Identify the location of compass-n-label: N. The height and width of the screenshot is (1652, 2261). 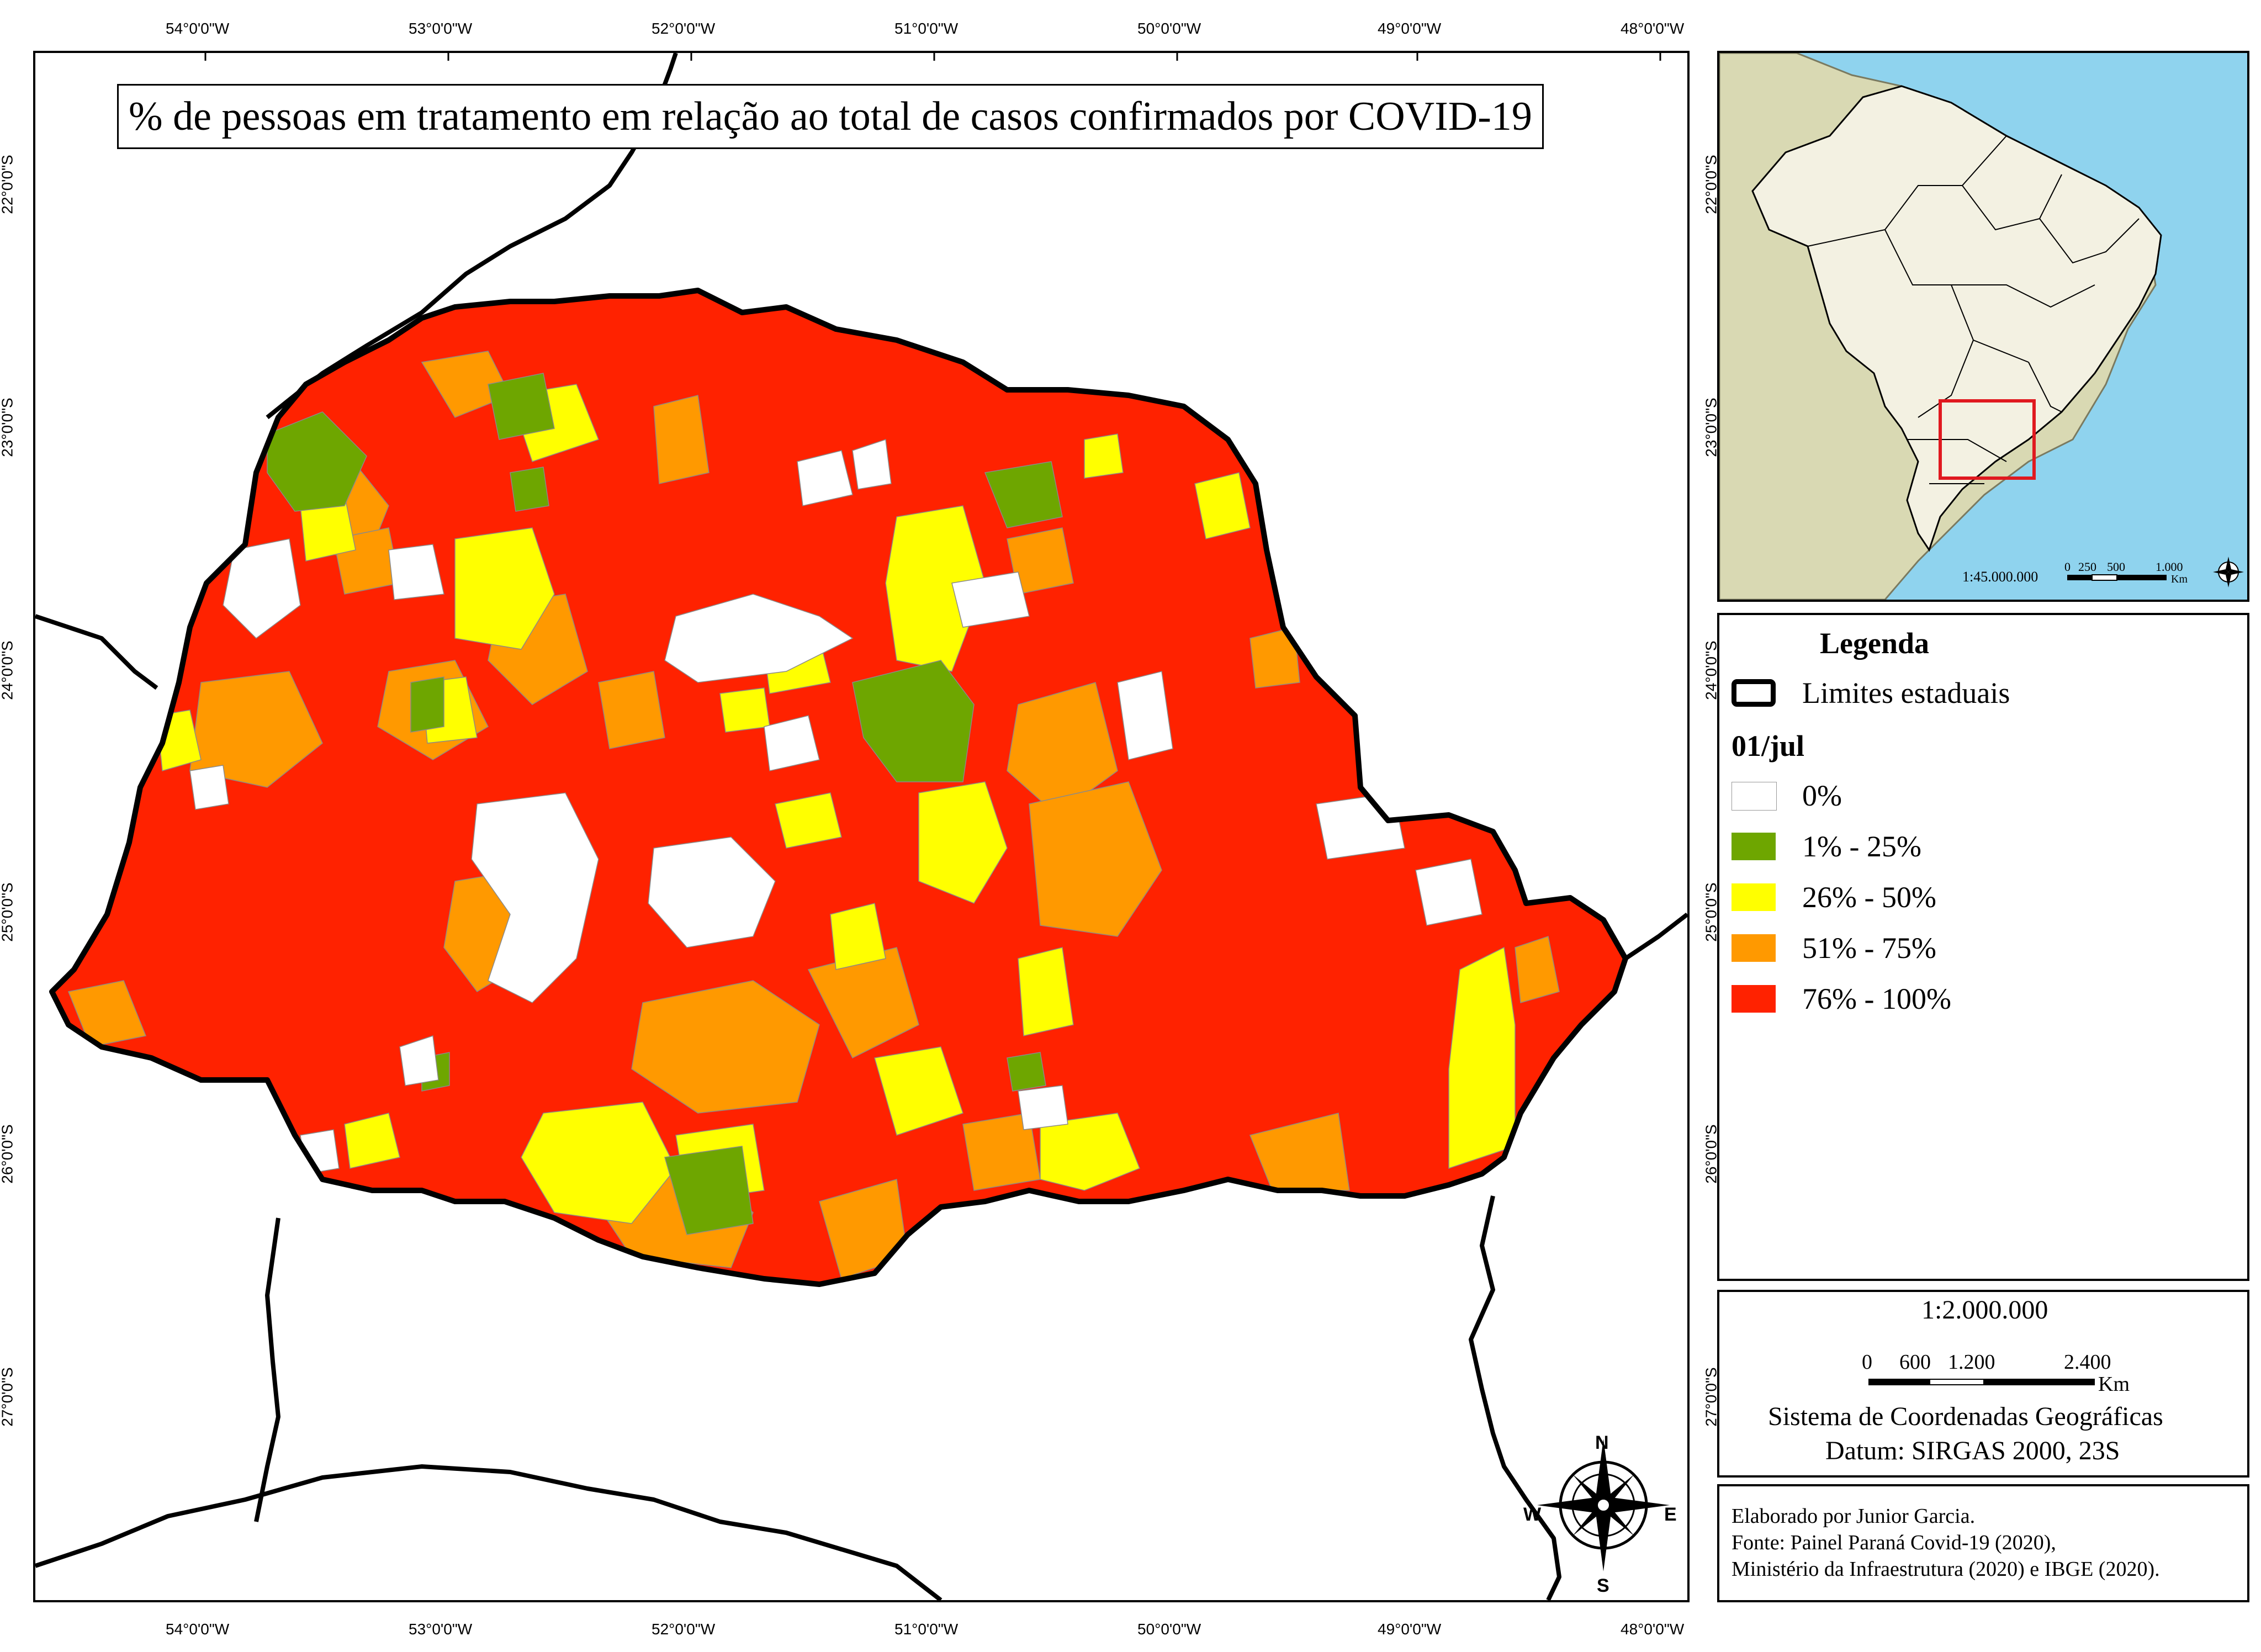
(1602, 1442).